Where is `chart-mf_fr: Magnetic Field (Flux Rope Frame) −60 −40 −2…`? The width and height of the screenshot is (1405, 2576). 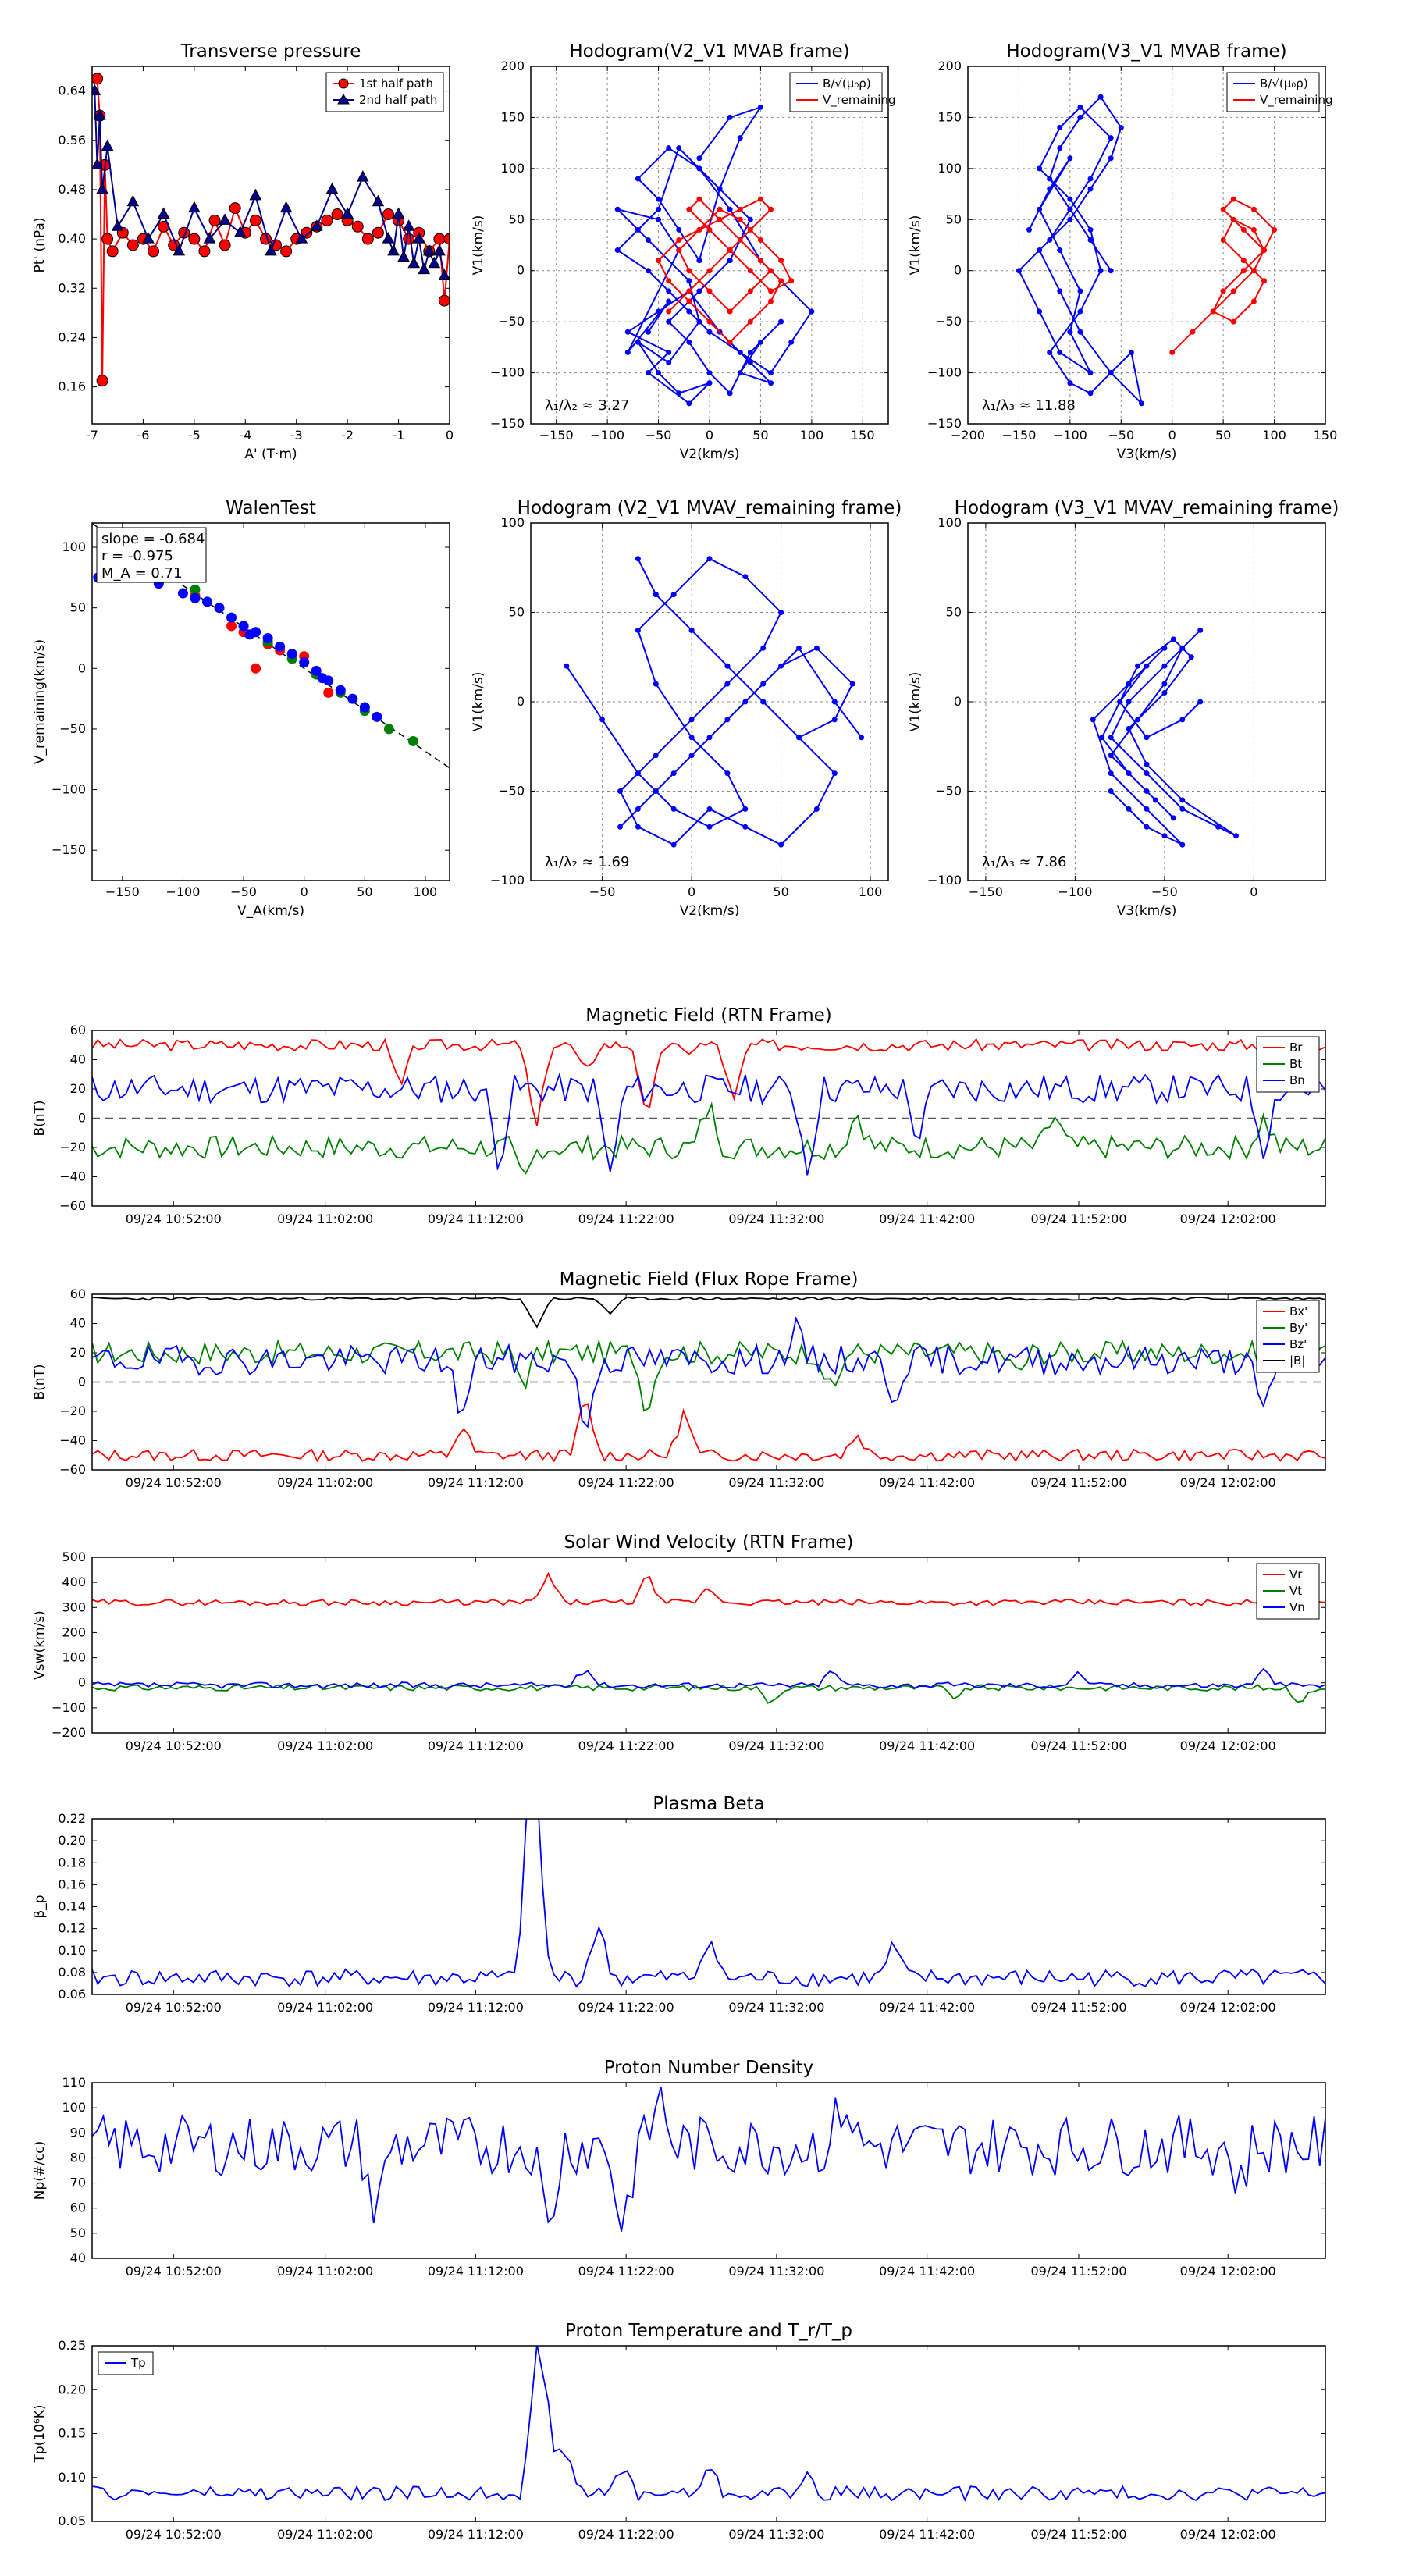 chart-mf_fr: Magnetic Field (Flux Rope Frame) −60 −40 −2… is located at coordinates (679, 1379).